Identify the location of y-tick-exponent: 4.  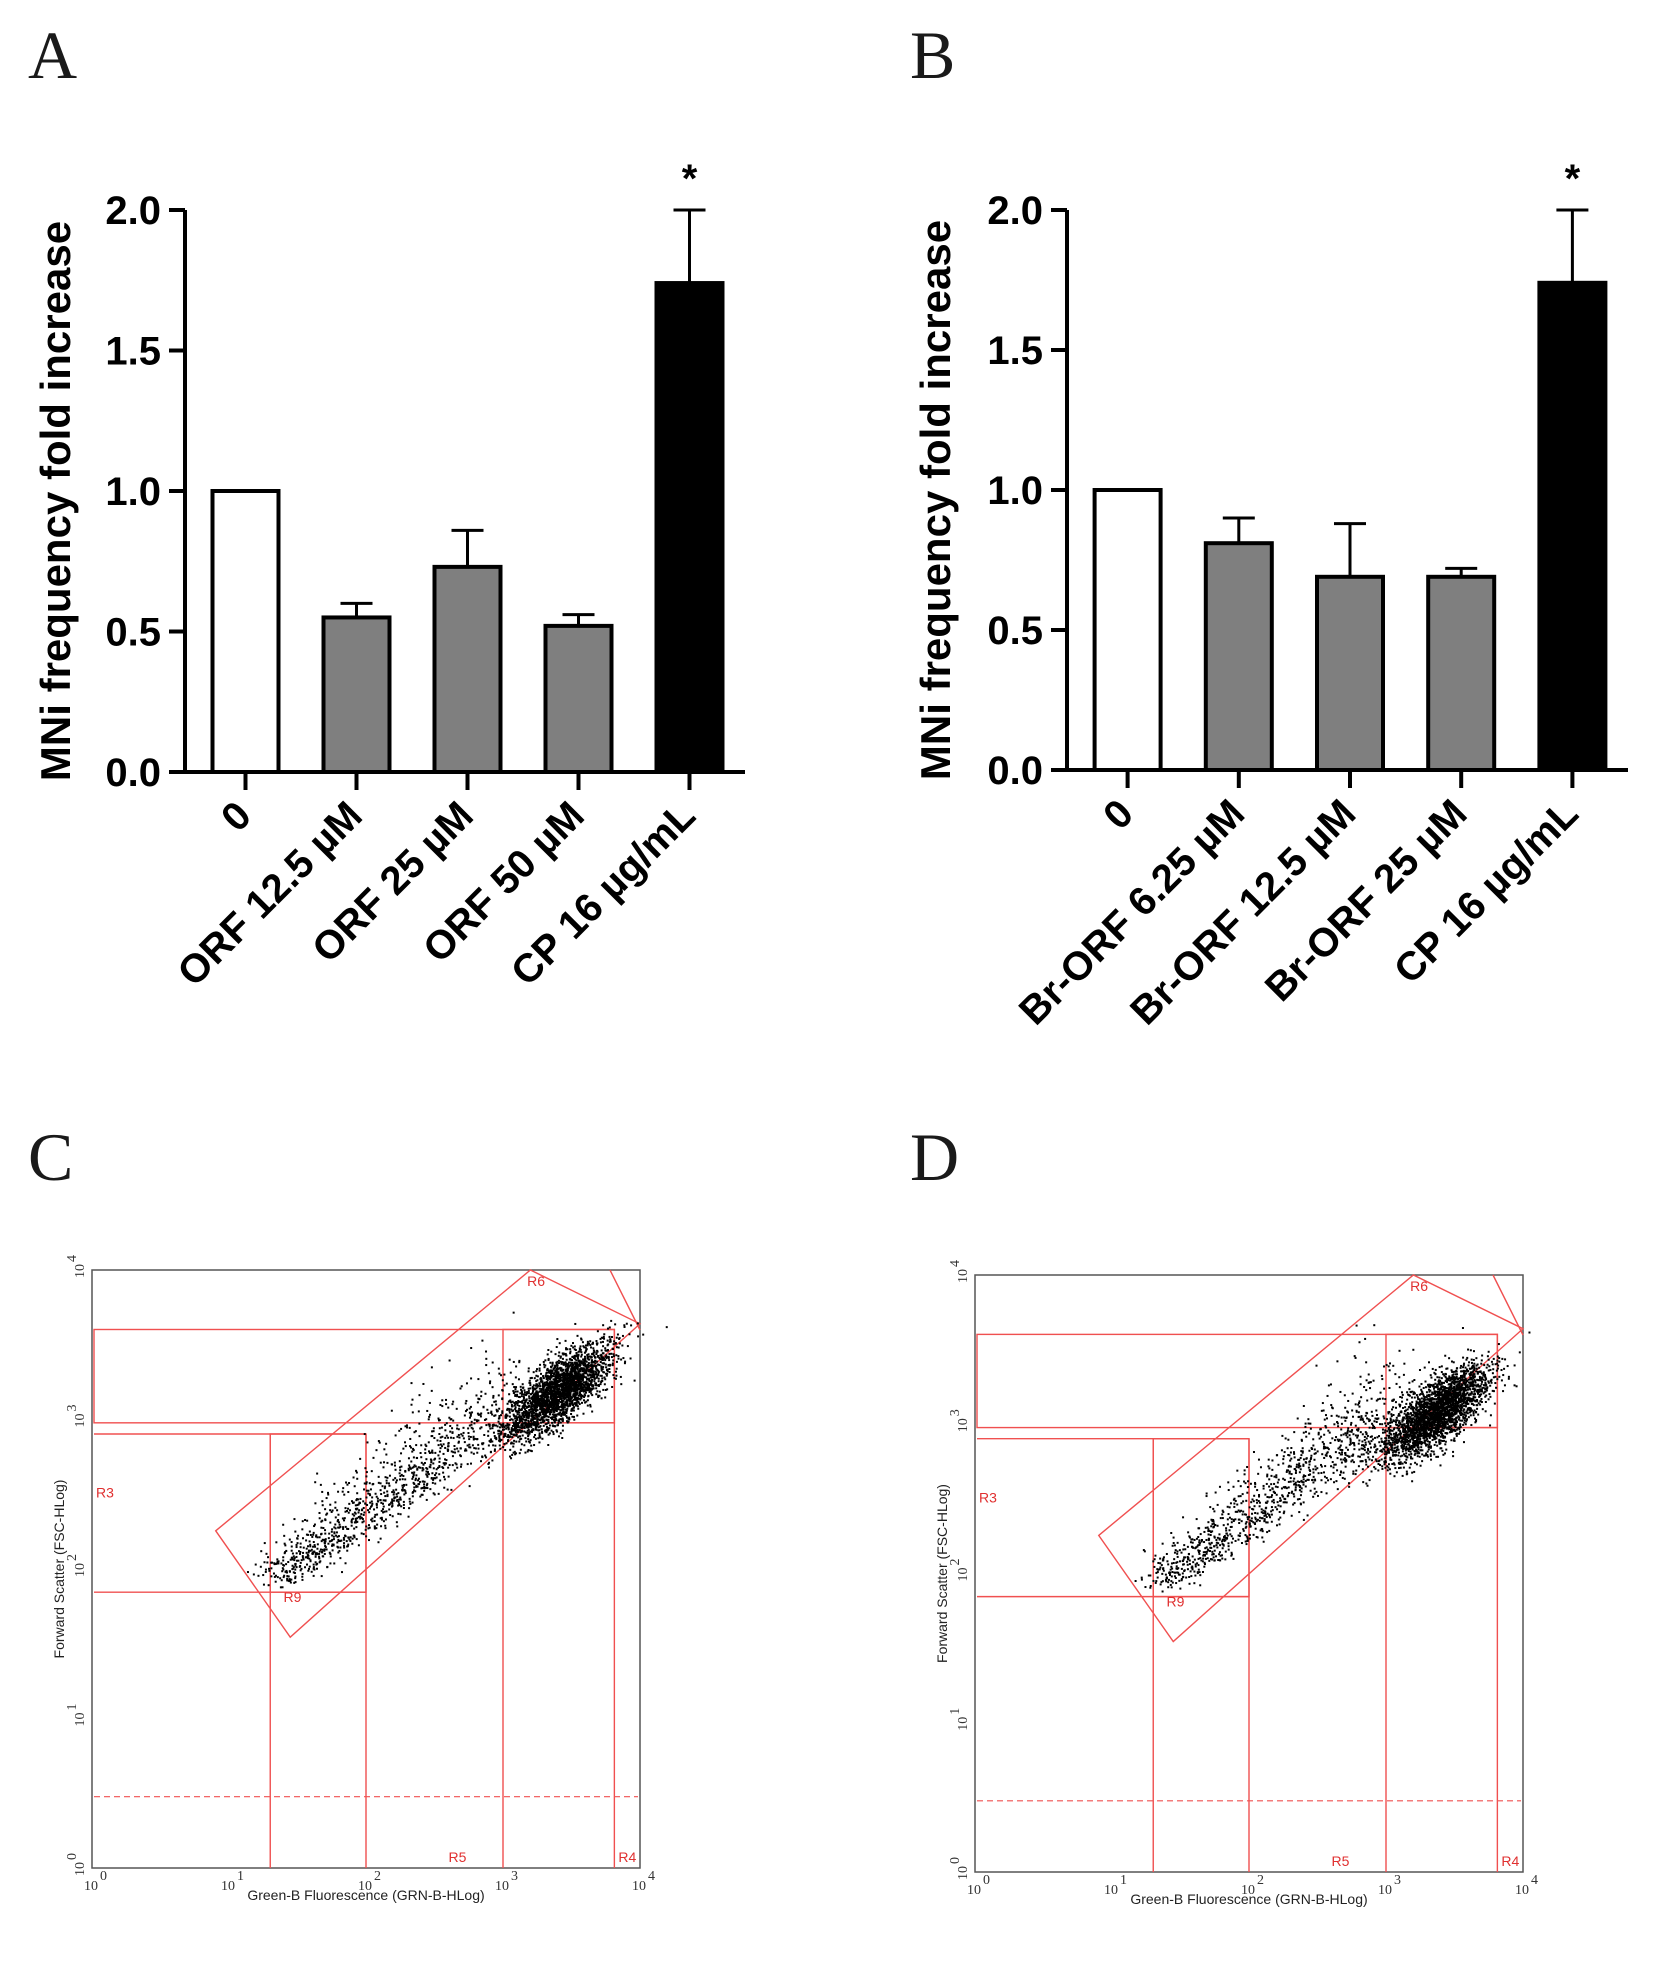
(72, 1258).